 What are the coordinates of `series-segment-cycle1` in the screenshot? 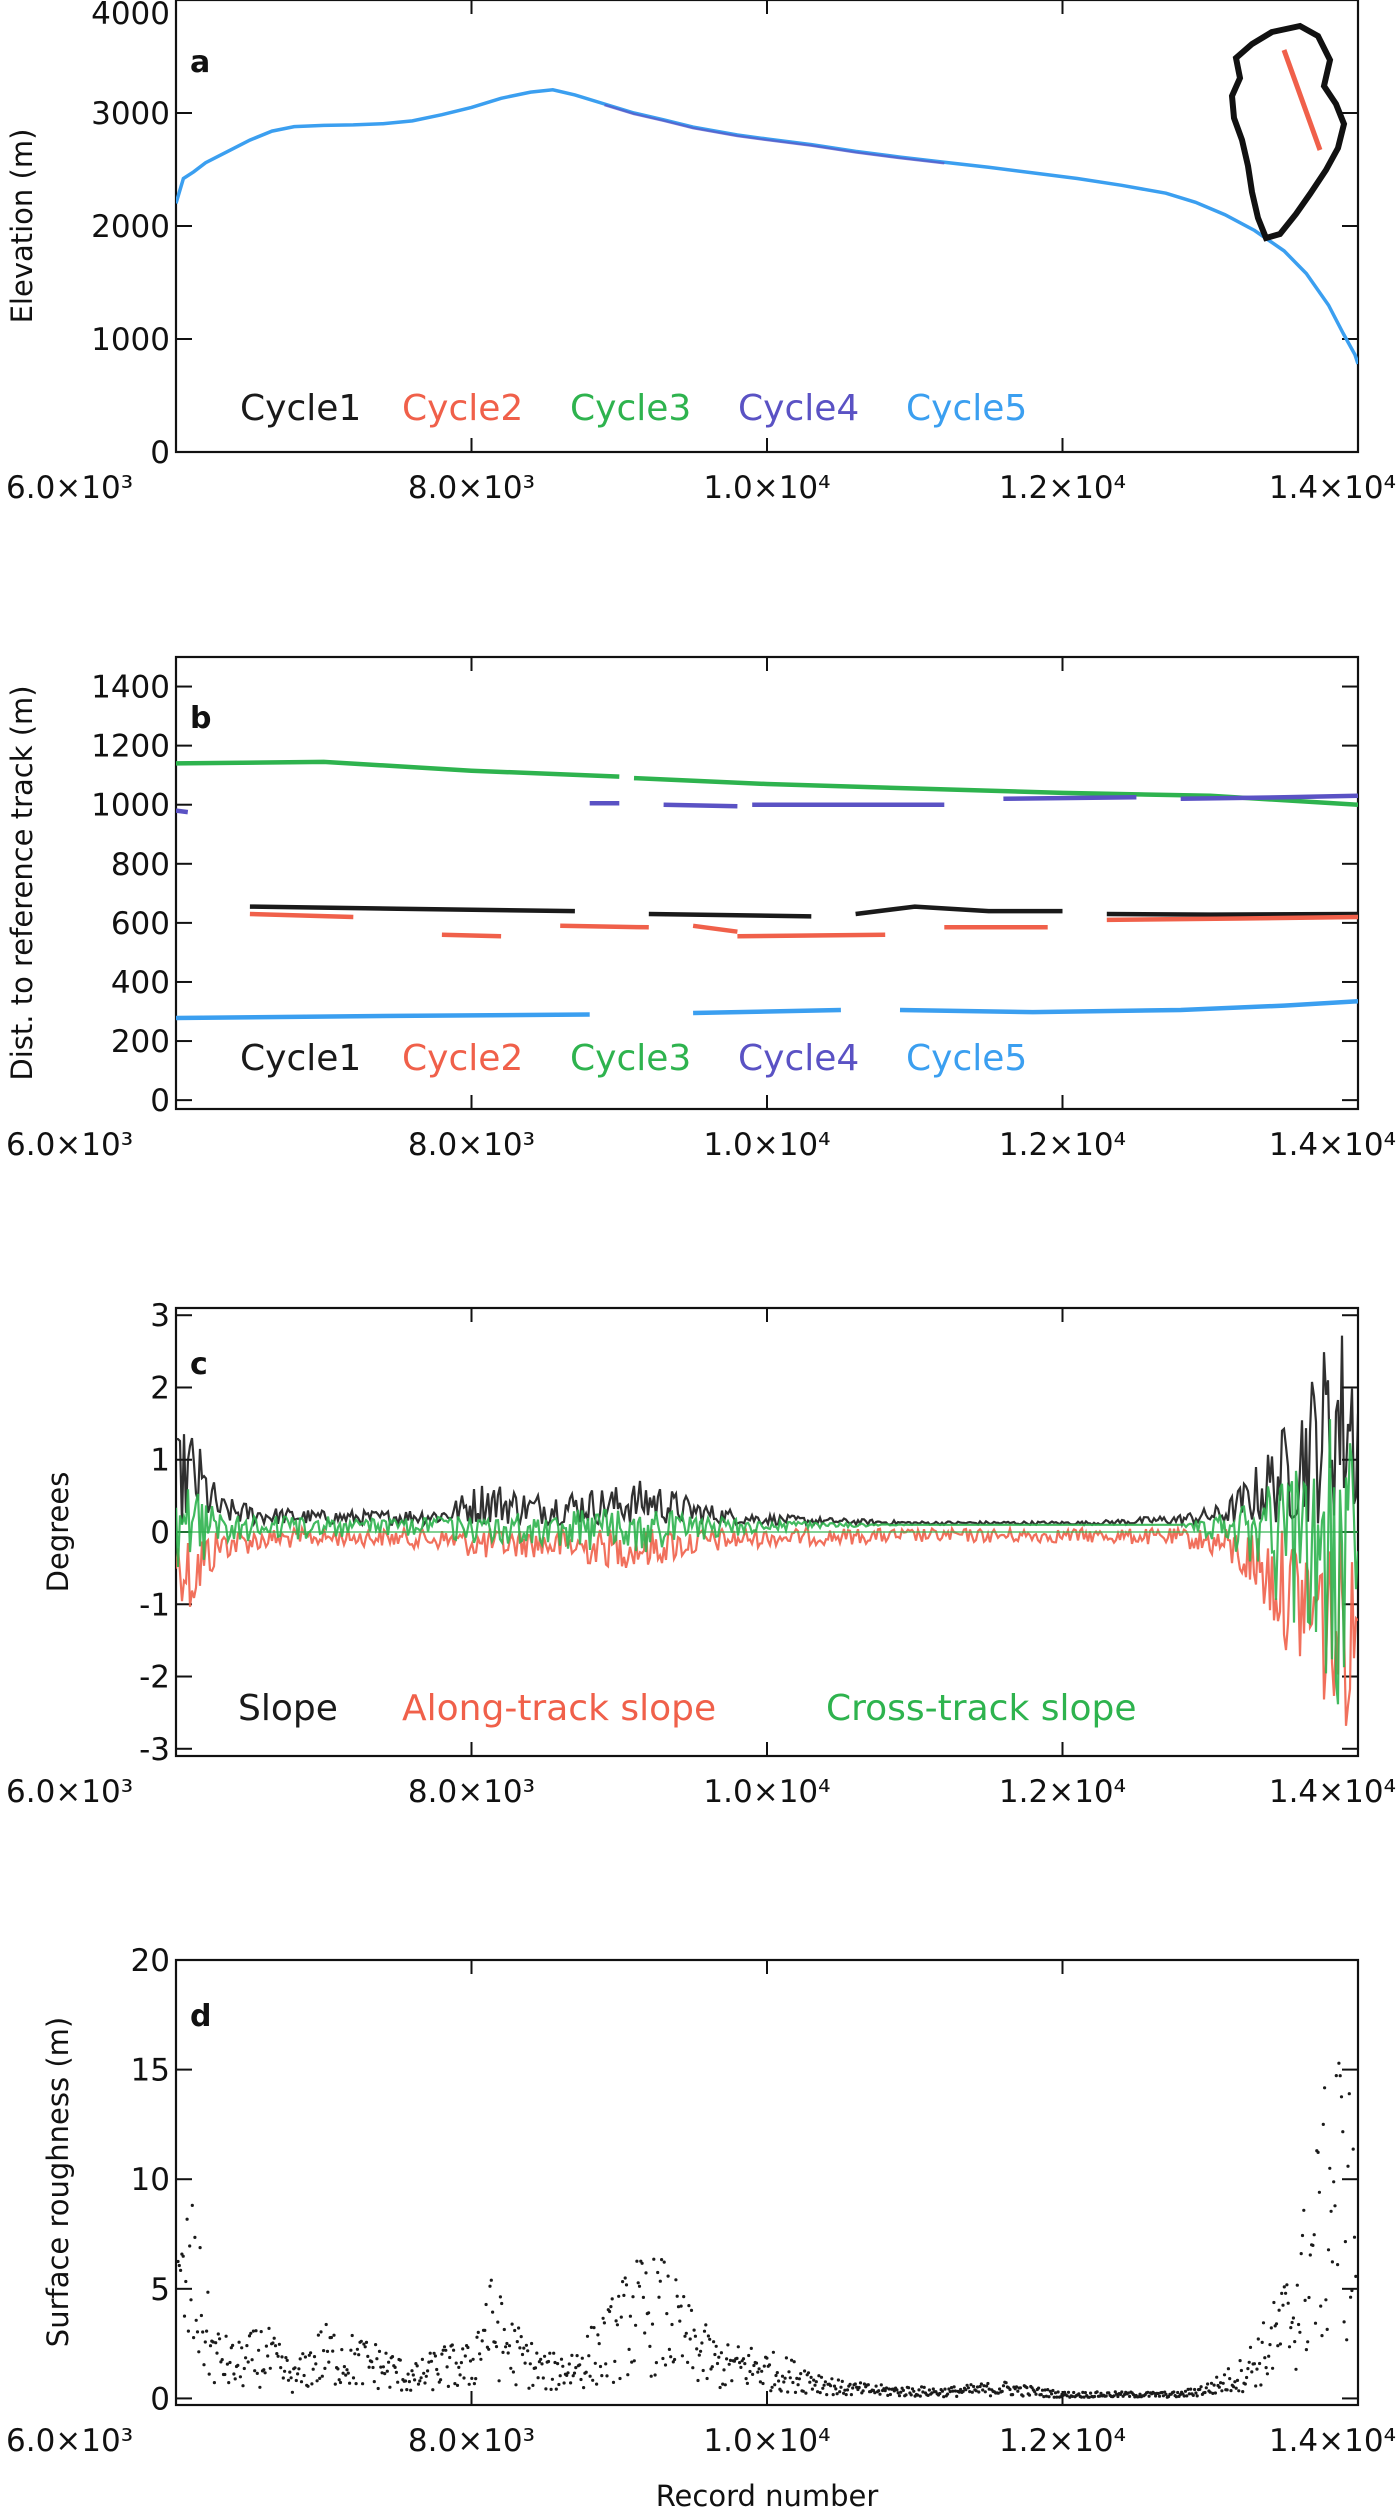 It's located at (412, 909).